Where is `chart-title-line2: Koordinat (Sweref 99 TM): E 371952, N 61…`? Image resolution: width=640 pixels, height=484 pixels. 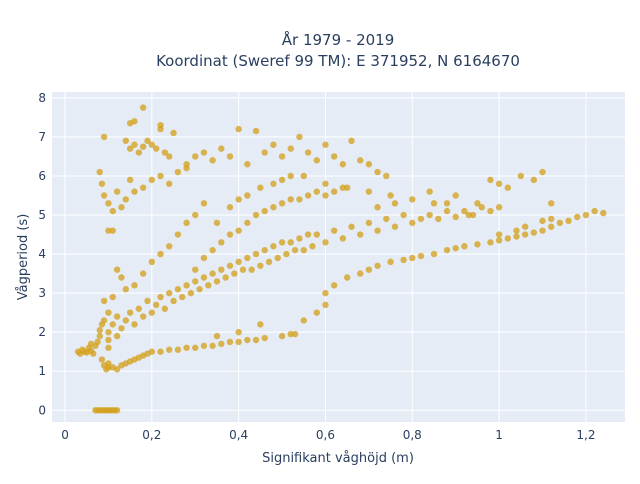
chart-title-line2: Koordinat (Sweref 99 TM): E 371952, N 61… is located at coordinates (338, 61).